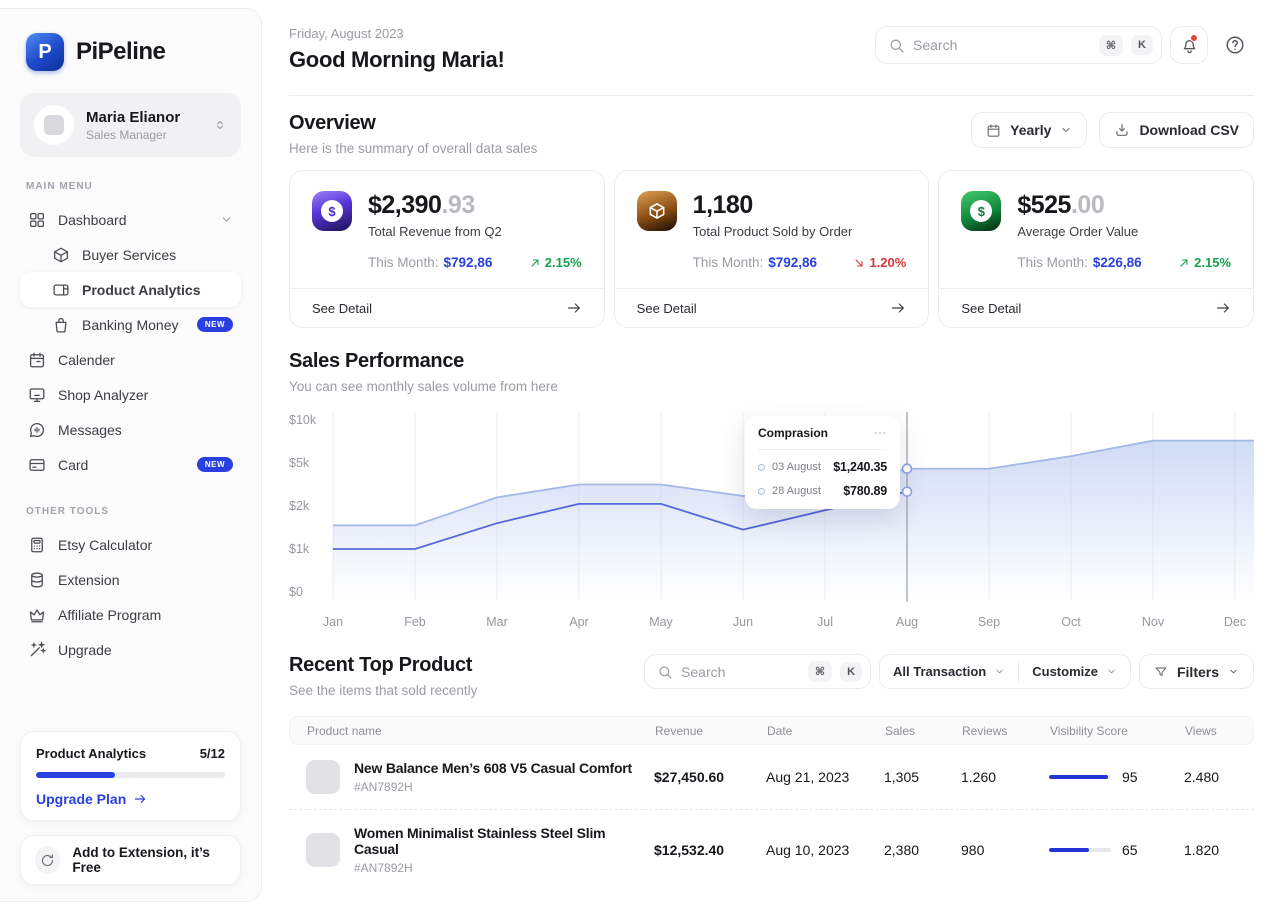 This screenshot has height=910, width=1280. Describe the element at coordinates (130, 860) in the screenshot. I see `add-to-extension-button: Add to Extension, it’s Free` at that location.